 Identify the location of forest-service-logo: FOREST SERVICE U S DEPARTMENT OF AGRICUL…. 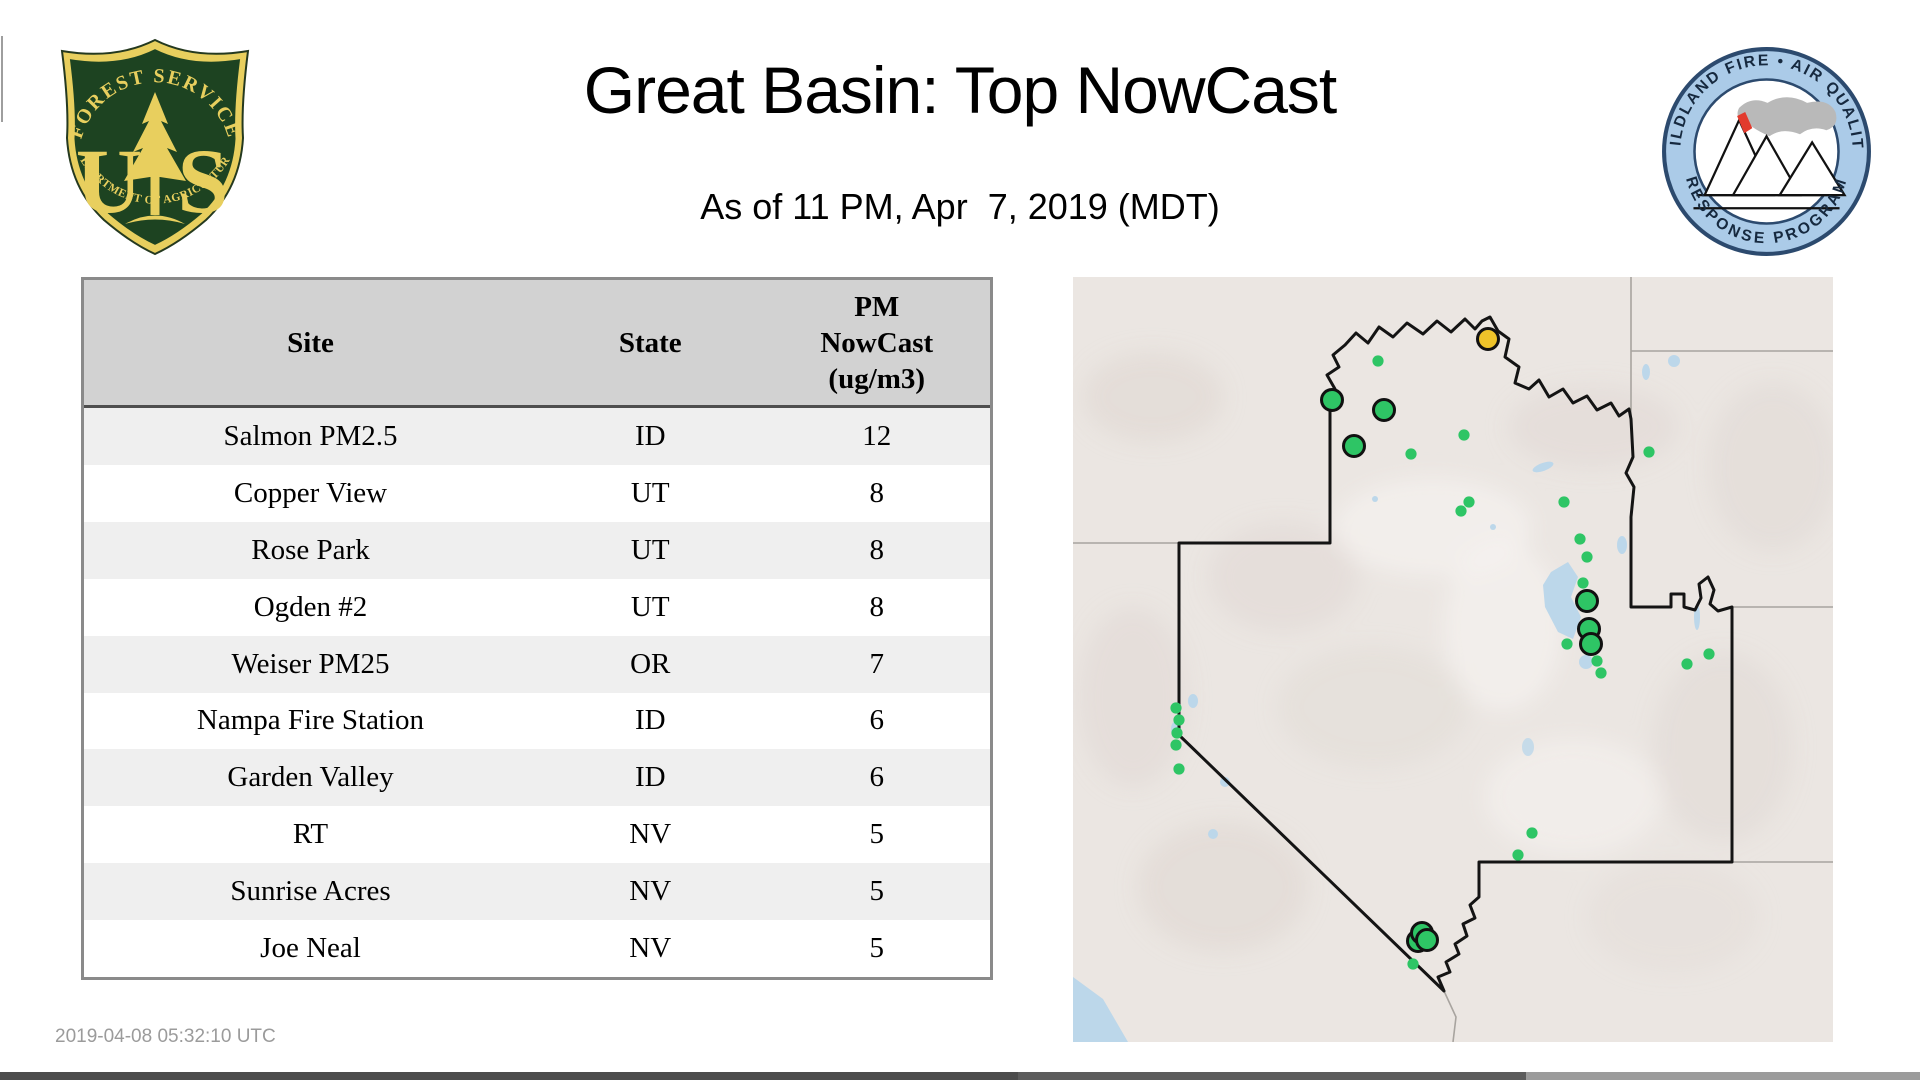
(152, 146).